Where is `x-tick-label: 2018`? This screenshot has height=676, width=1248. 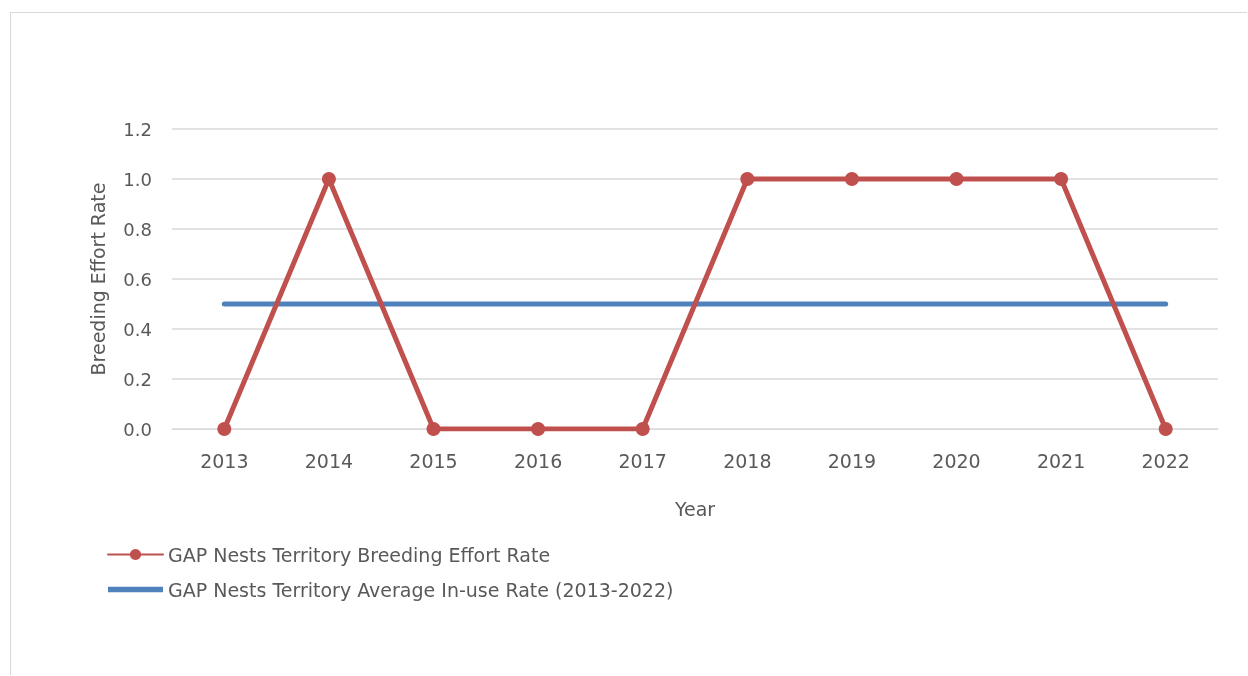
x-tick-label: 2018 is located at coordinates (747, 460).